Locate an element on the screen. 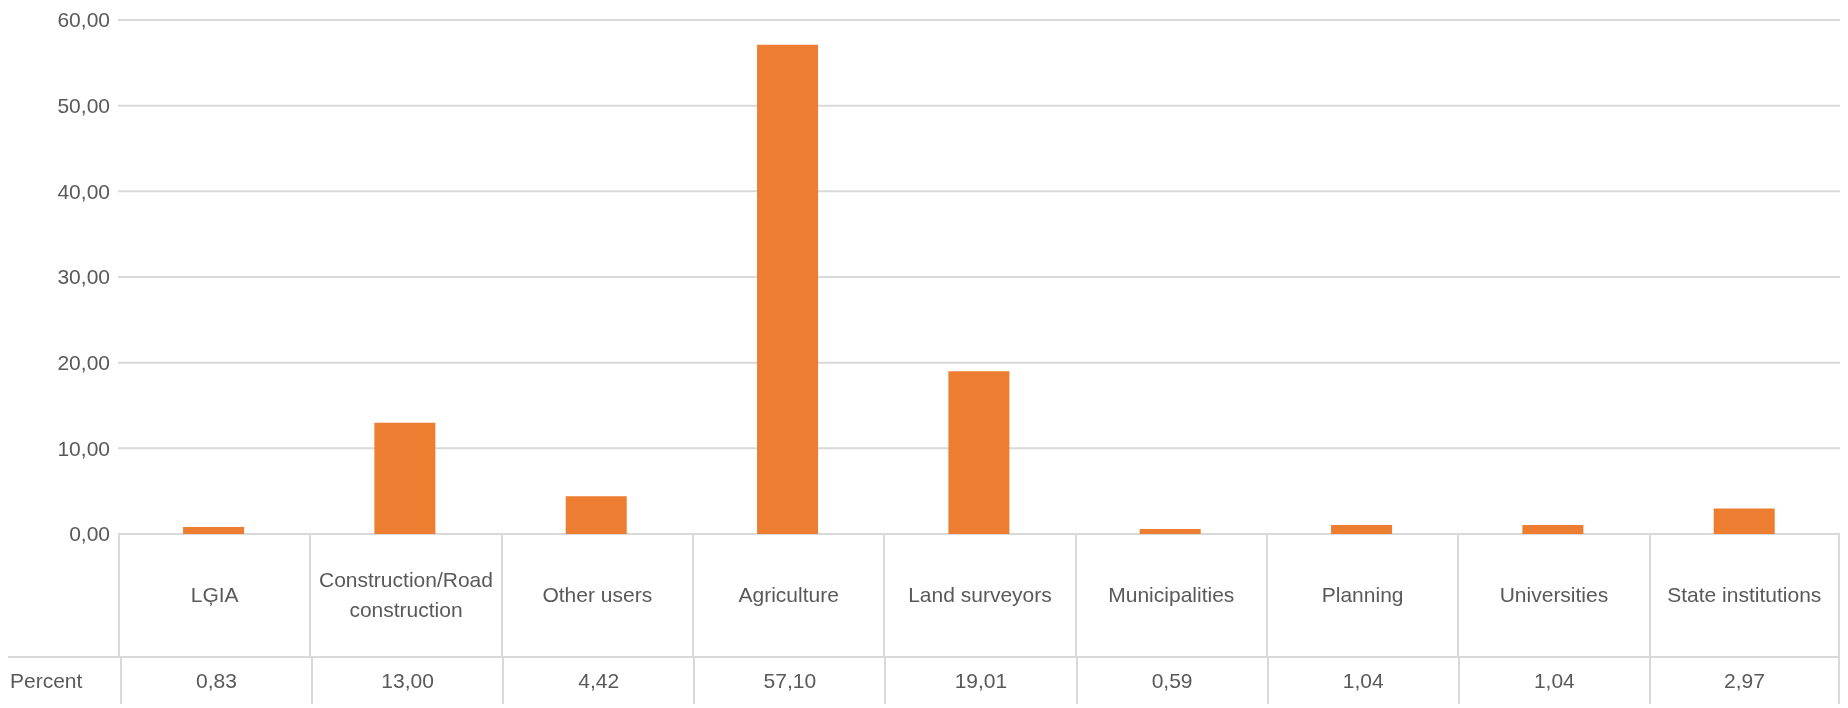 The image size is (1848, 708). data-label: 4,42 is located at coordinates (598, 681).